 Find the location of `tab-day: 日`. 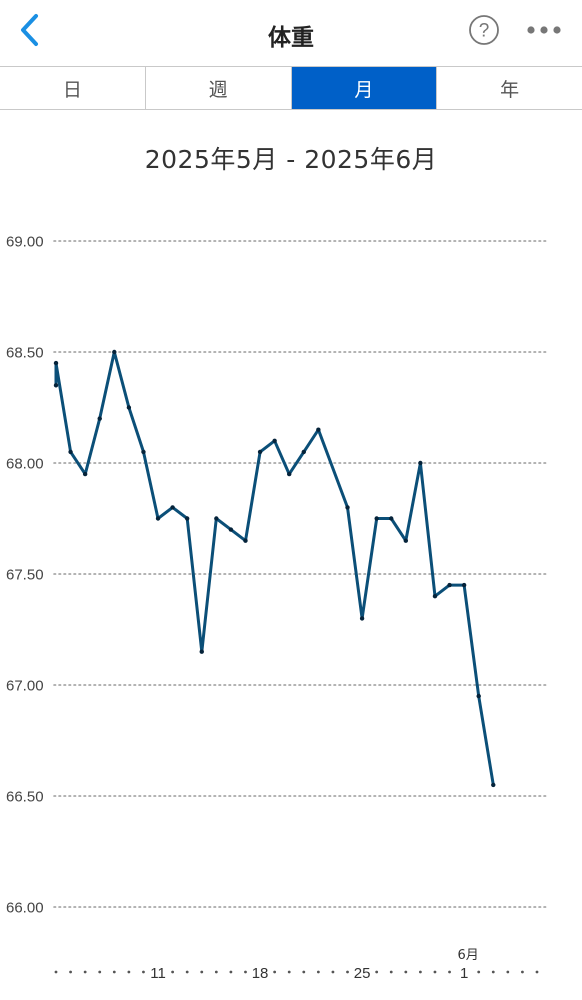

tab-day: 日 is located at coordinates (73, 88).